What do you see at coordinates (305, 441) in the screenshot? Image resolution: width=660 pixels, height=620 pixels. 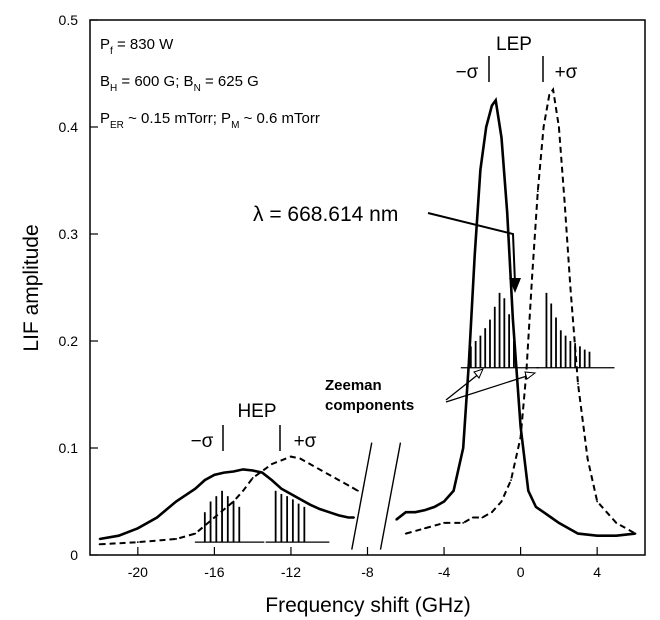 I see `hep-plus-sigma: +σ` at bounding box center [305, 441].